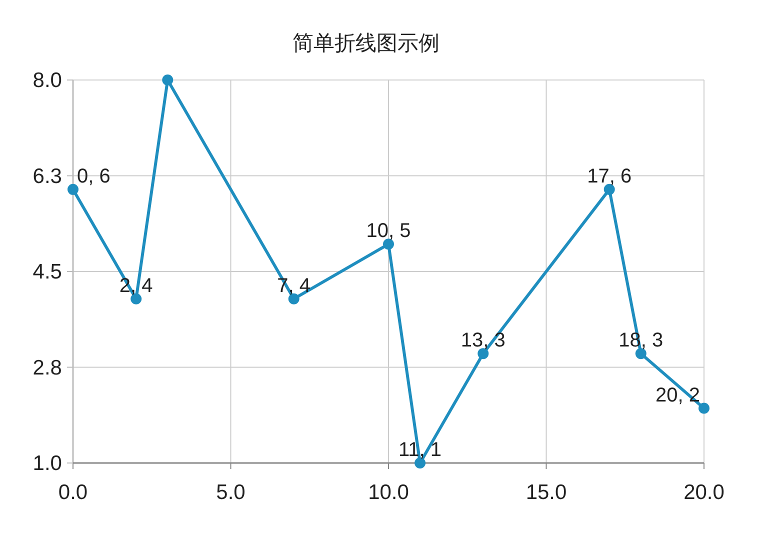  Describe the element at coordinates (388, 231) in the screenshot. I see `data-label: 10, 5` at that location.